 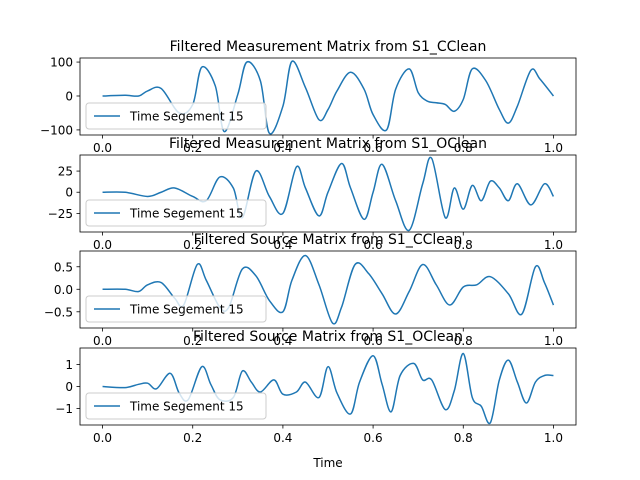 I want to click on y-tick-label: −25, so click(x=60, y=214).